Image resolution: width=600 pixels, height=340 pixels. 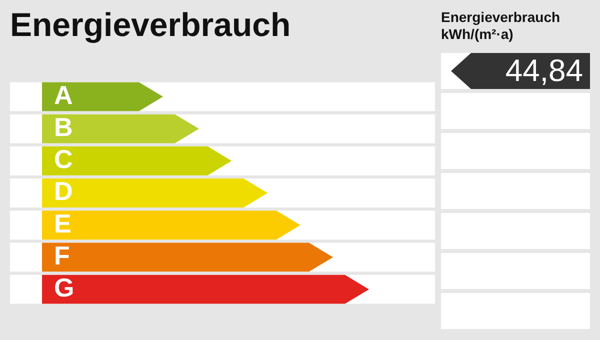 I want to click on y-tick-label: F, so click(x=62, y=255).